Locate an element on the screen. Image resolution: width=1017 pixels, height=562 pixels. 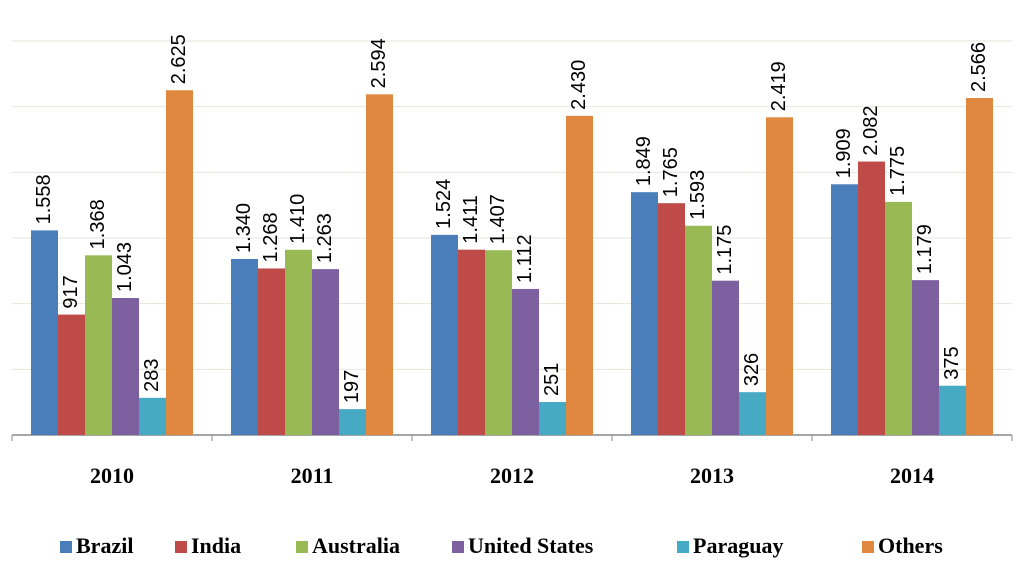
x-tick-label: 2011 is located at coordinates (312, 475).